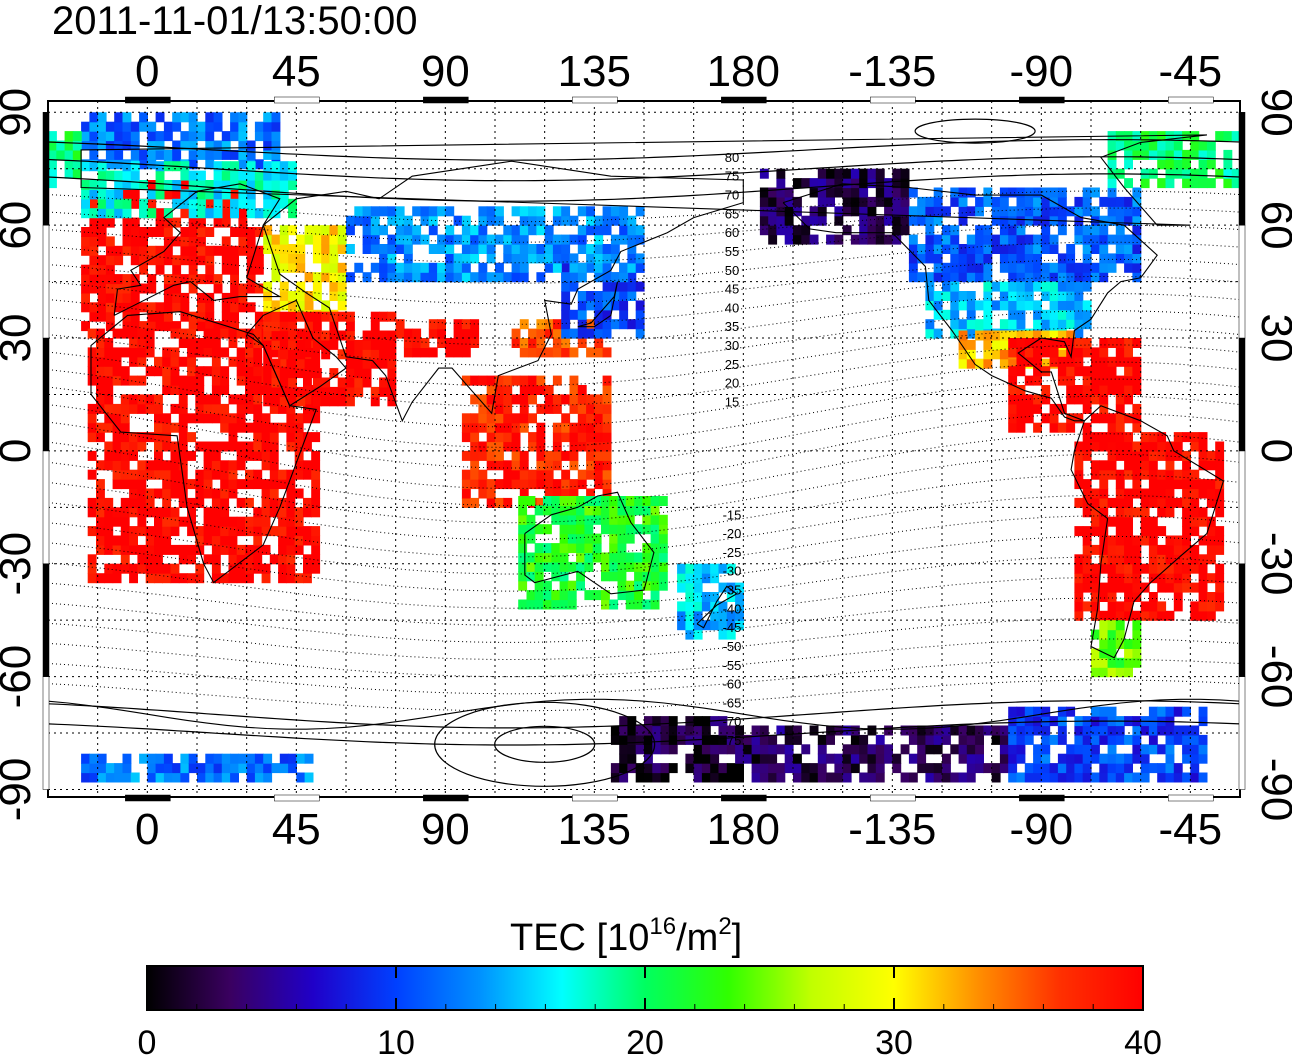  What do you see at coordinates (737, 938) in the screenshot?
I see `colorbar-title-end: ]` at bounding box center [737, 938].